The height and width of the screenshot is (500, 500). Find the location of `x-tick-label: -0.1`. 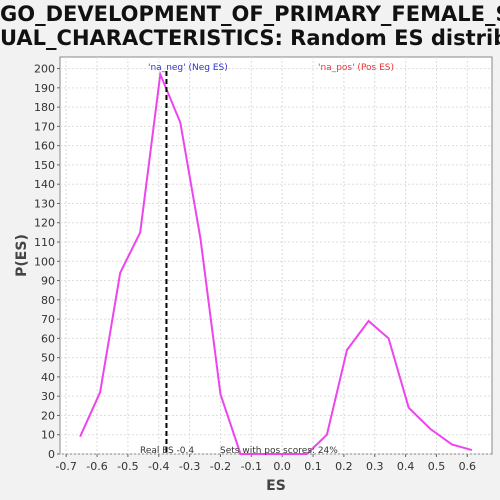

x-tick-label: -0.1 is located at coordinates (251, 466).